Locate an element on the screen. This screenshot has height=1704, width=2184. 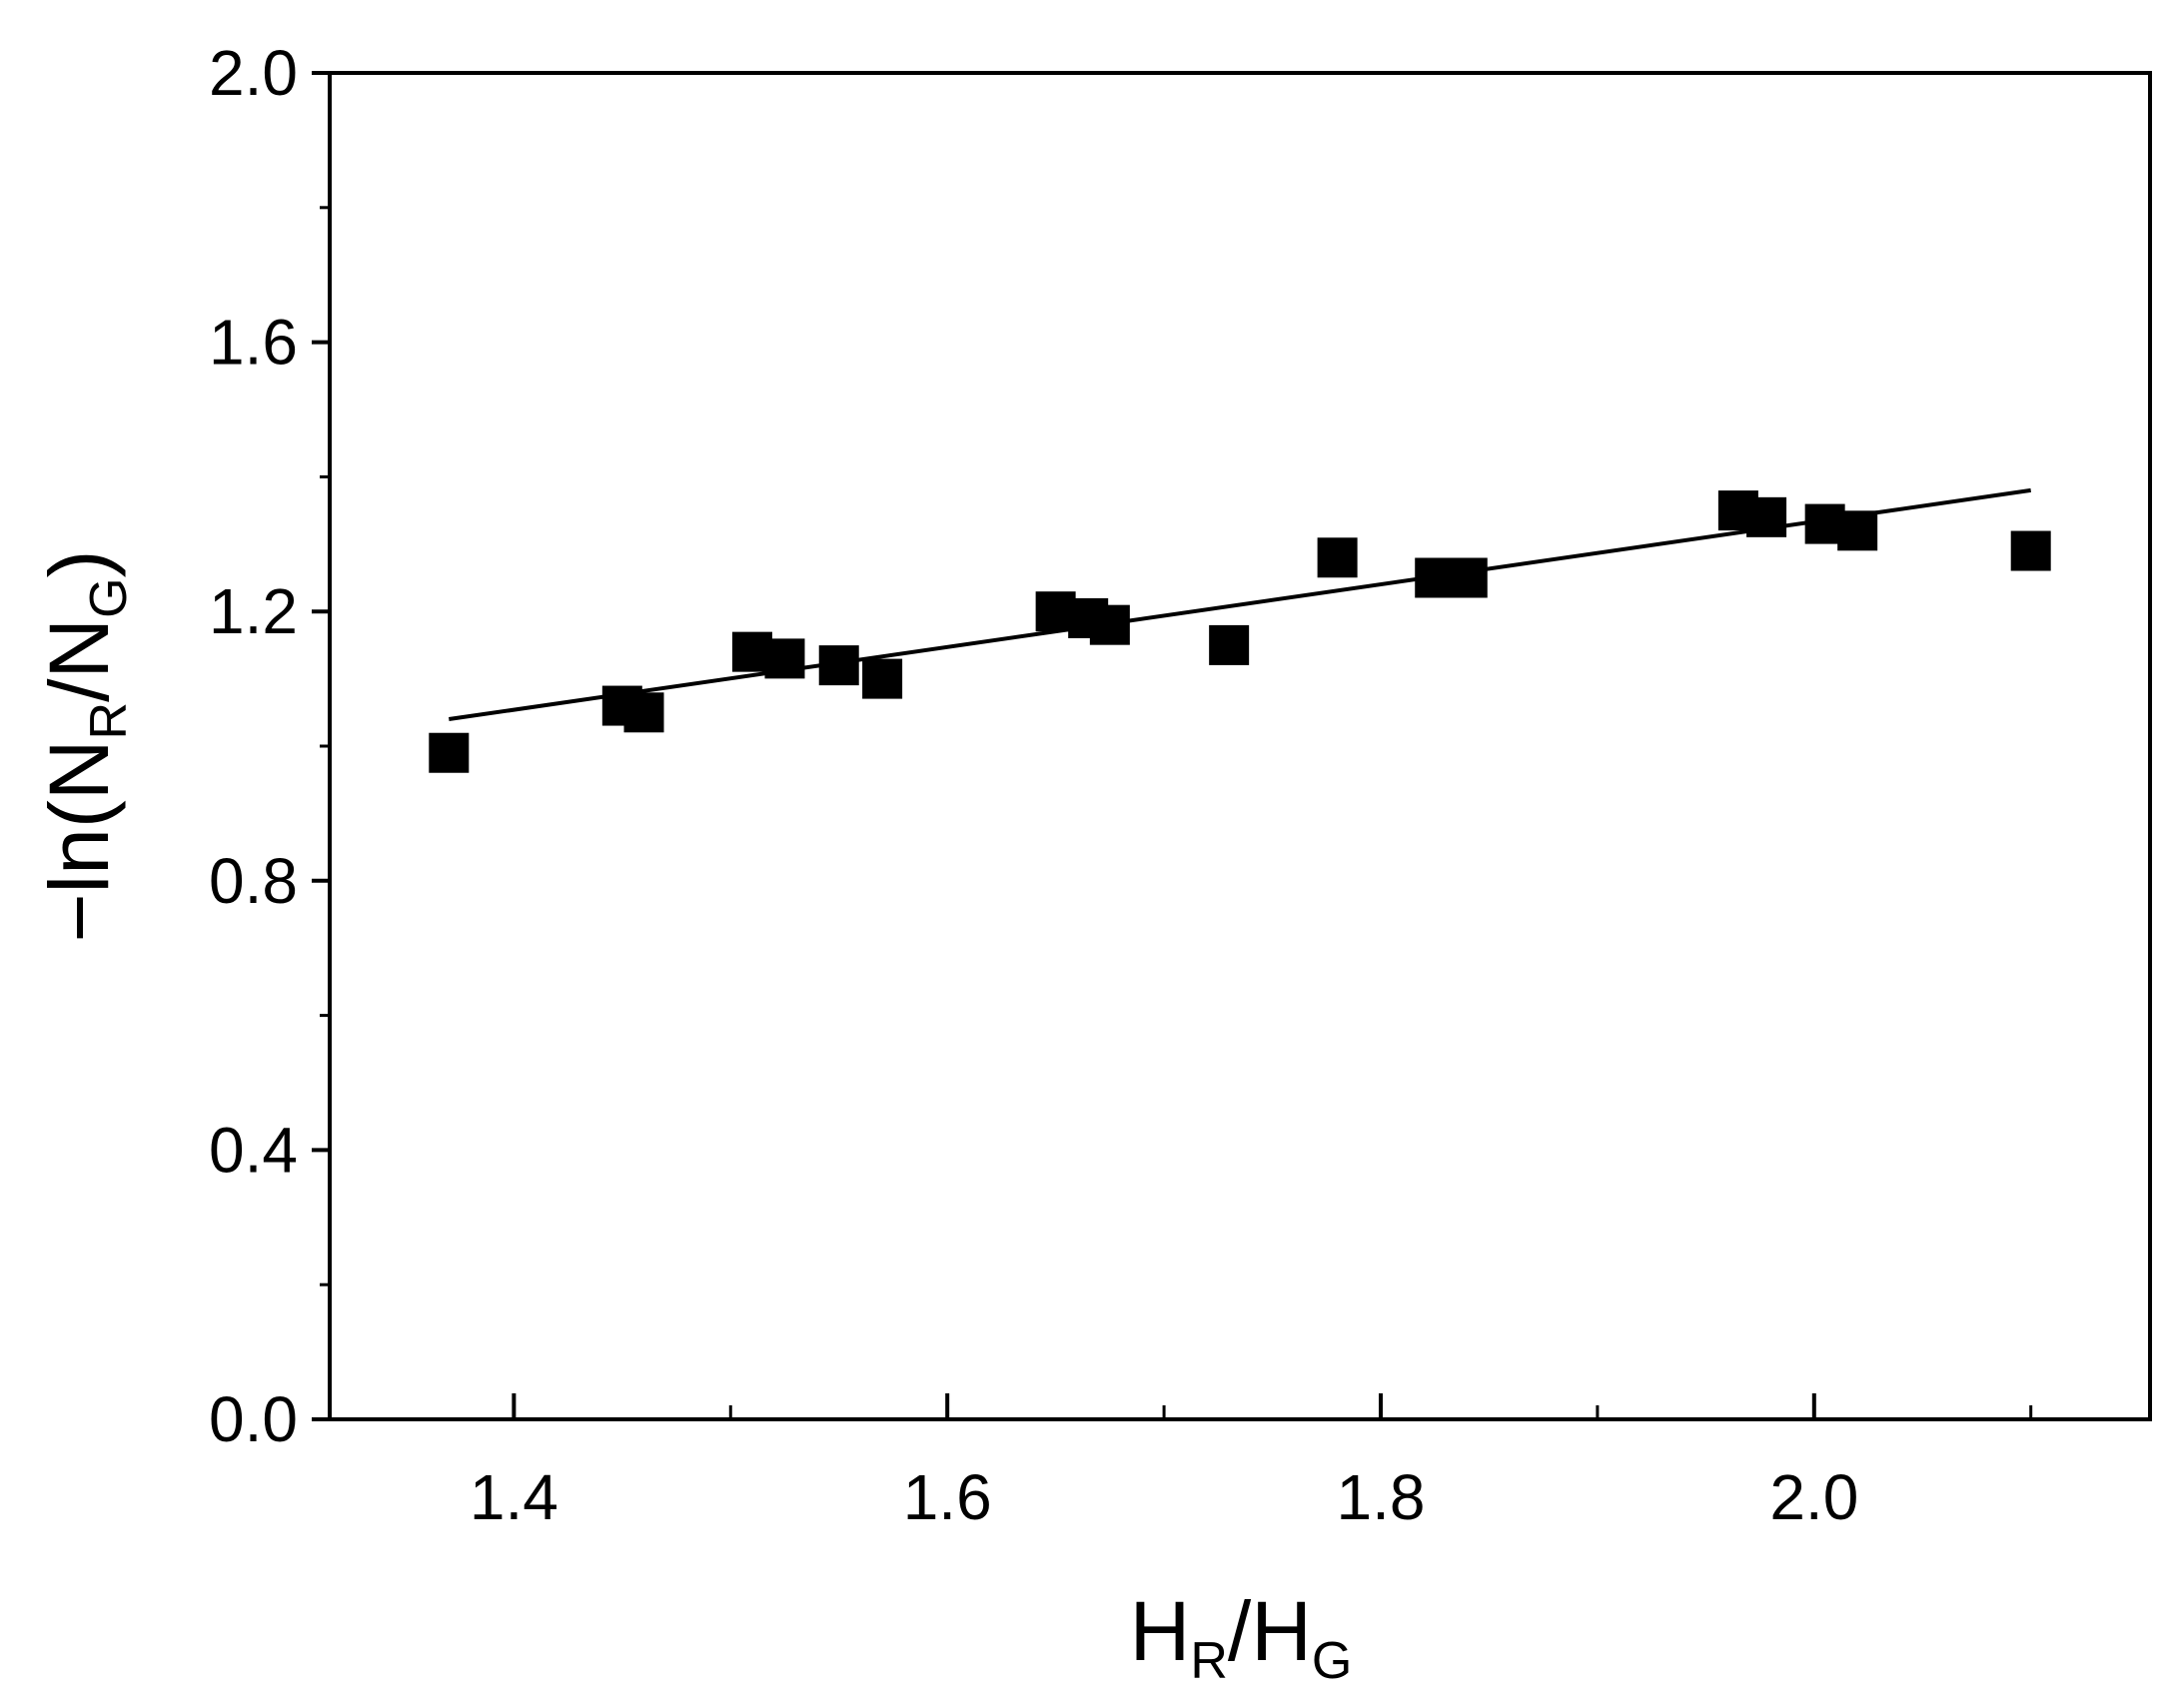
x-axis-title: HR/HG is located at coordinates (1241, 1637).